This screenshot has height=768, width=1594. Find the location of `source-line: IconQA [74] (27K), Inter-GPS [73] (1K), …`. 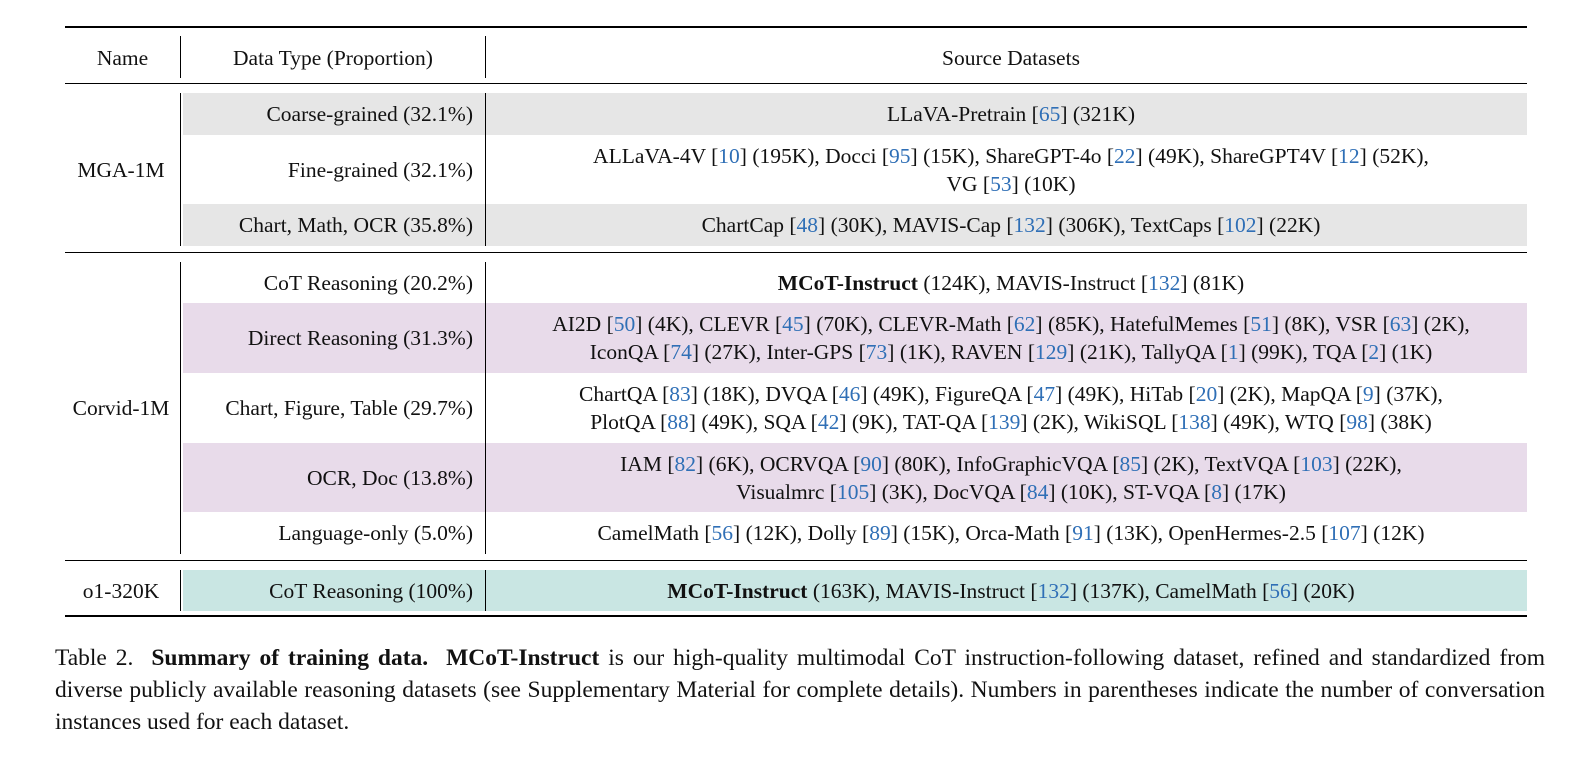

source-line: IconQA [74] (27K), Inter-GPS [73] (1K), … is located at coordinates (1011, 352).